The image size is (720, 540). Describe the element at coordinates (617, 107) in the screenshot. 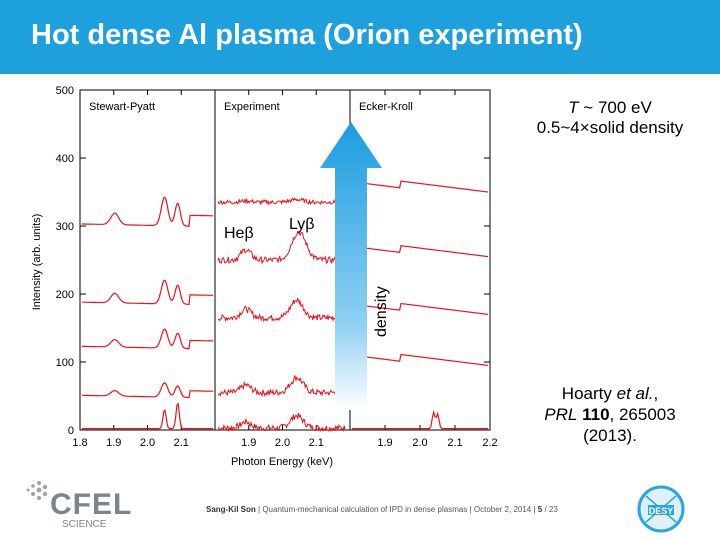

I see `temperature-value: ~ 700 eV` at that location.